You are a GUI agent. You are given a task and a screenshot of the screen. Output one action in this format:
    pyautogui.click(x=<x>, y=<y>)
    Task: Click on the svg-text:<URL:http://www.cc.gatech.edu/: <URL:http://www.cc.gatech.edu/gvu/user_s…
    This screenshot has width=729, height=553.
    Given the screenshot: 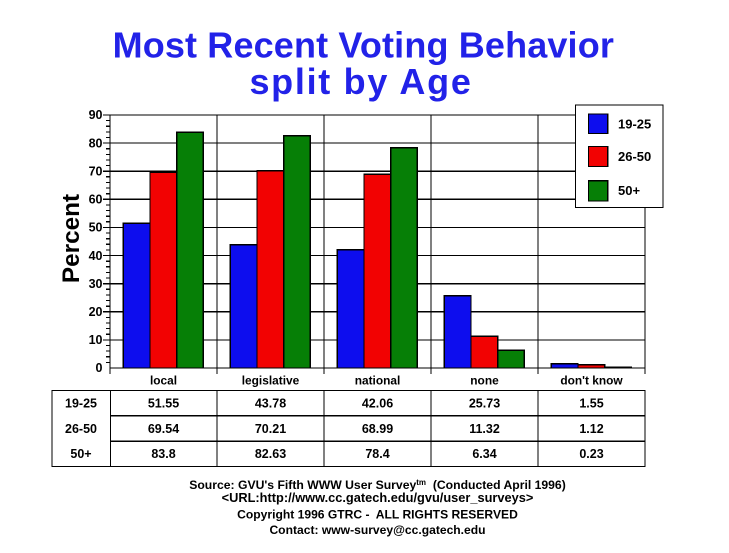 What is the action you would take?
    pyautogui.click(x=378, y=497)
    